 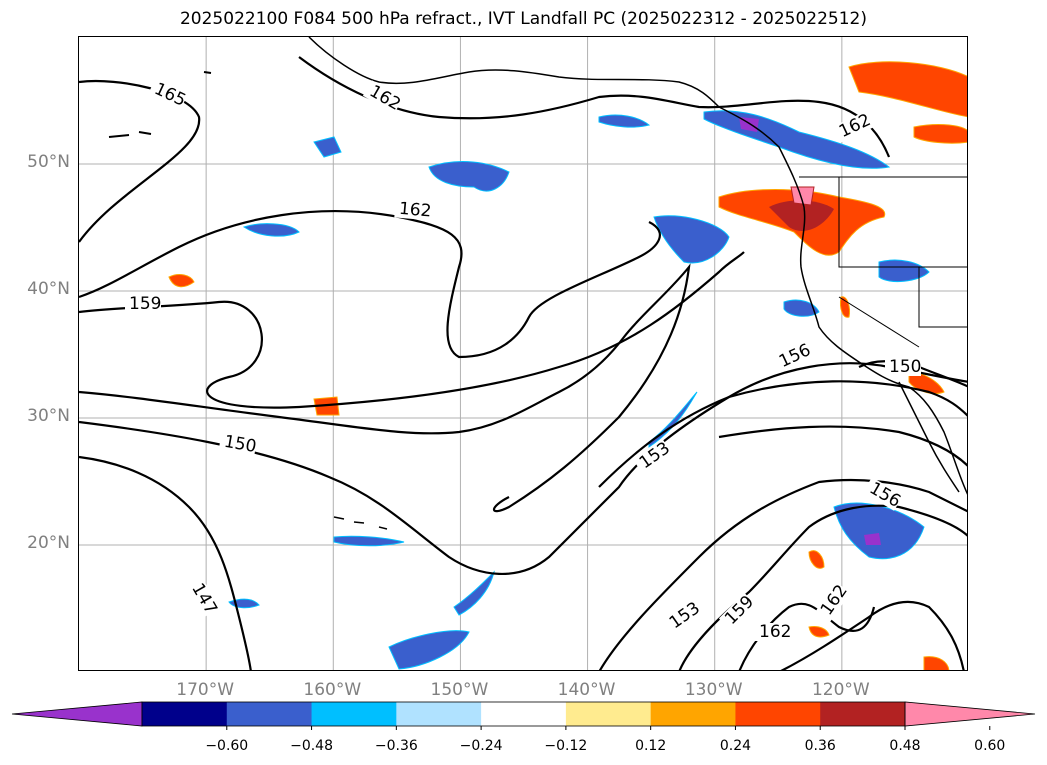 I want to click on lon-tick-label: 170°W, so click(x=205, y=690).